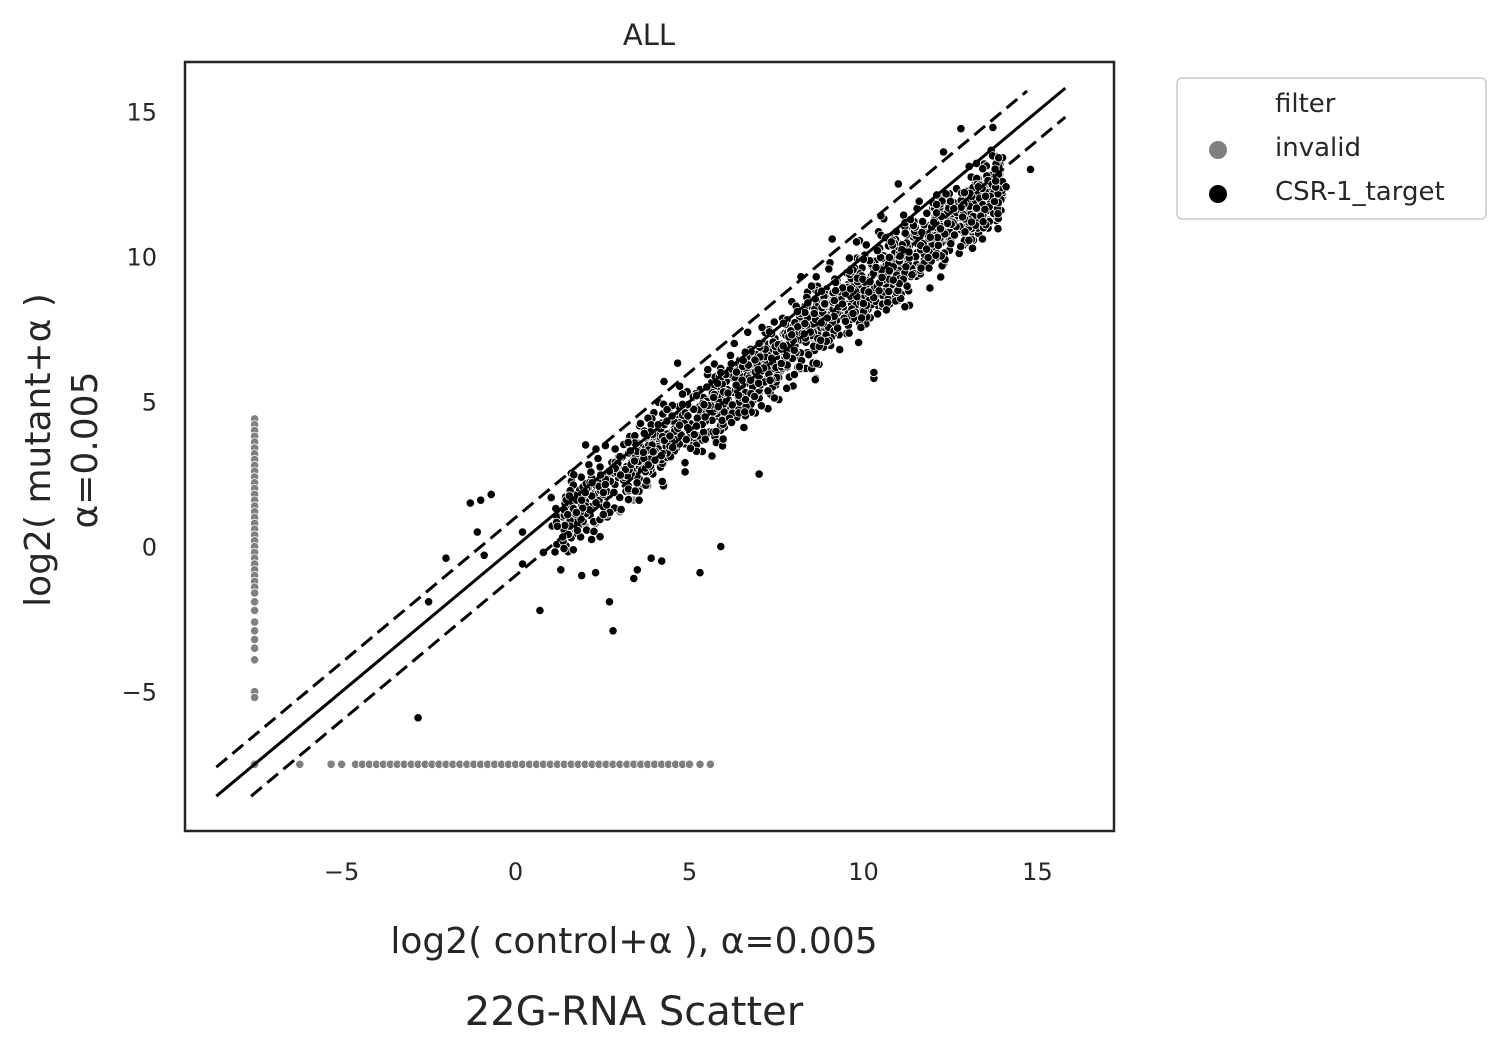 The image size is (1507, 1055). Describe the element at coordinates (141, 257) in the screenshot. I see `y-tick-label: 10` at that location.